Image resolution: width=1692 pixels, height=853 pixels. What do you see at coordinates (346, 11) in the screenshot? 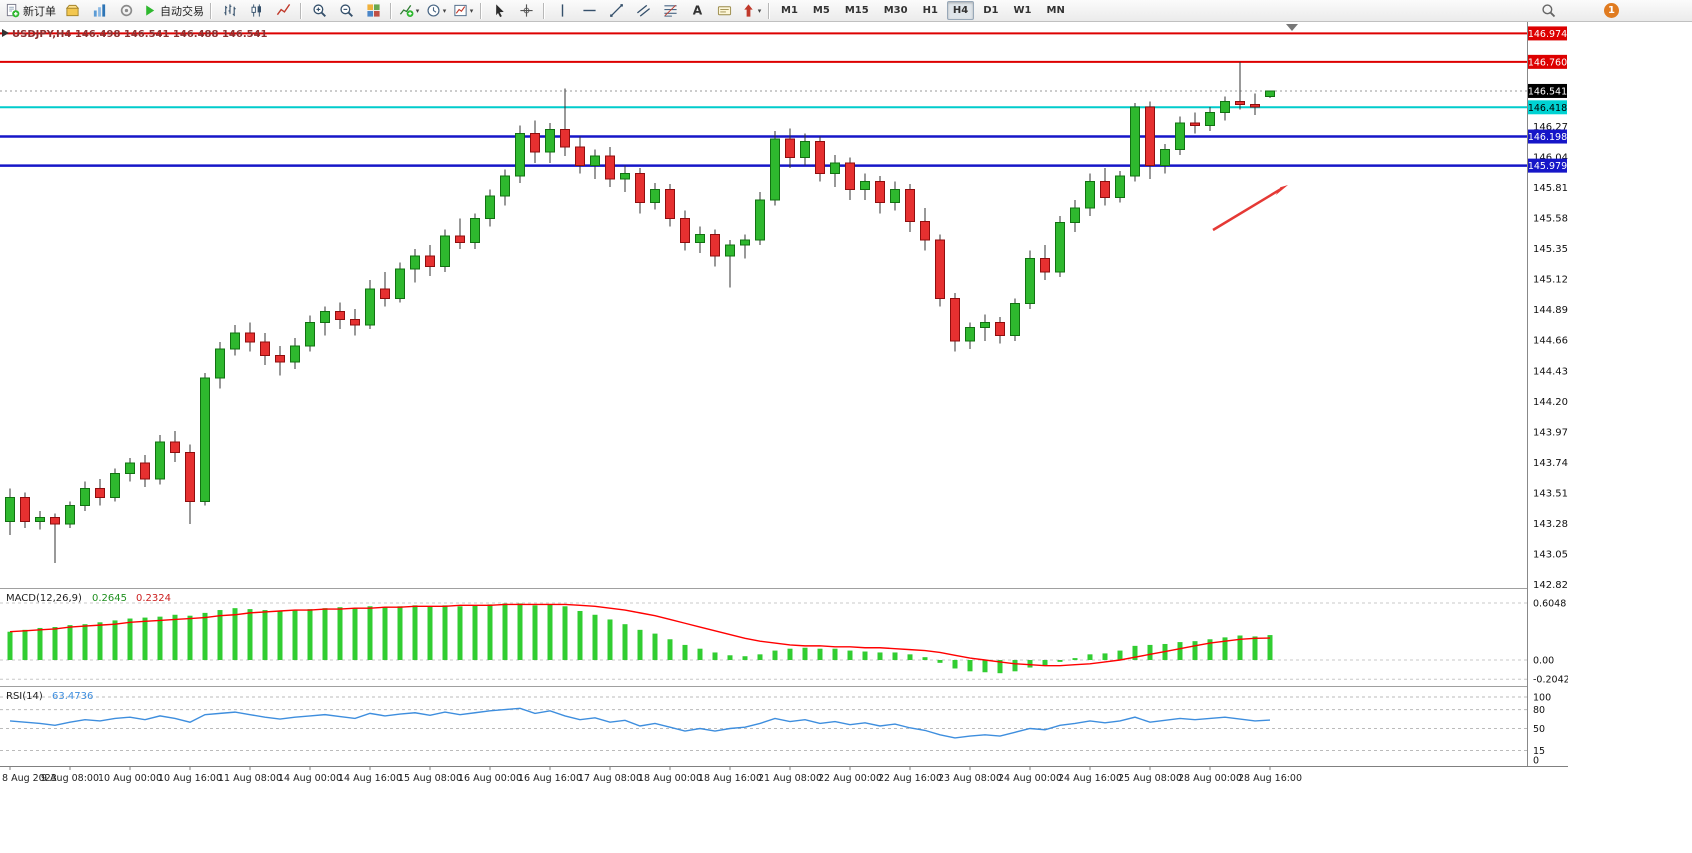
I see `zoom-out-button` at bounding box center [346, 11].